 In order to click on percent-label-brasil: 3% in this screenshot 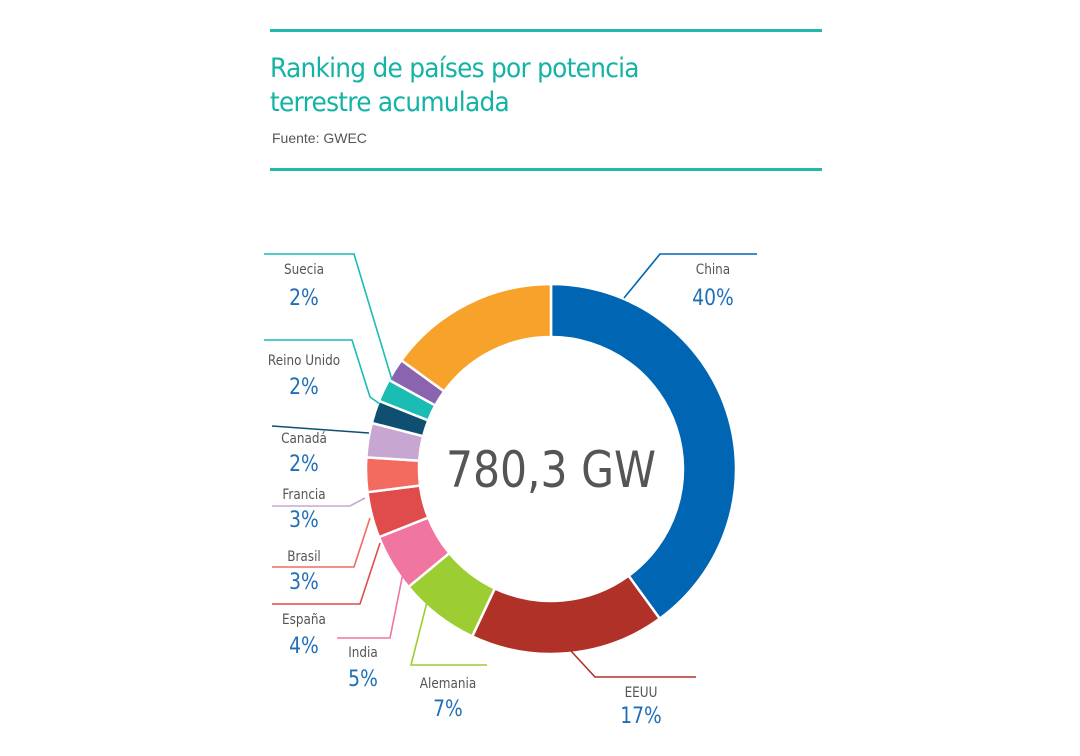, I will do `click(304, 582)`.